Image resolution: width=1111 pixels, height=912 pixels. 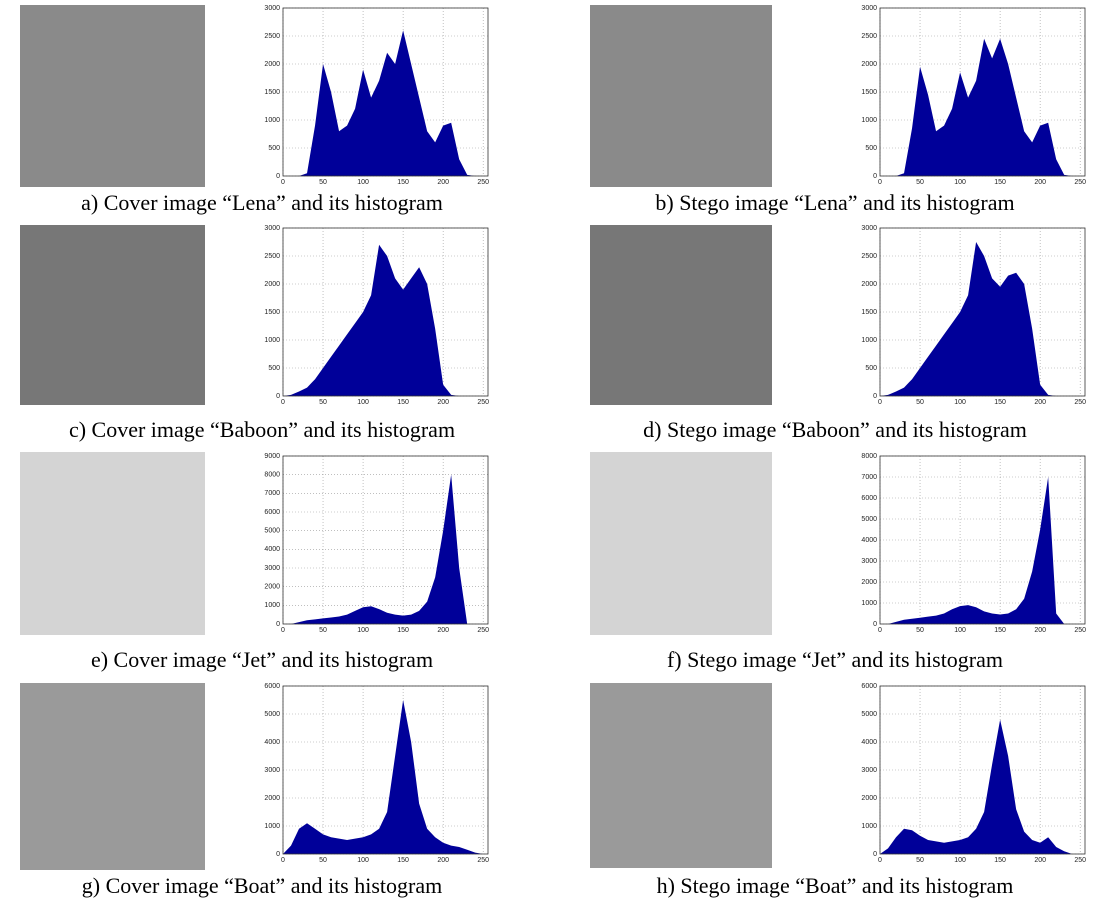 What do you see at coordinates (262, 659) in the screenshot?
I see `caption: e) Cover image “Jet” and its histogram` at bounding box center [262, 659].